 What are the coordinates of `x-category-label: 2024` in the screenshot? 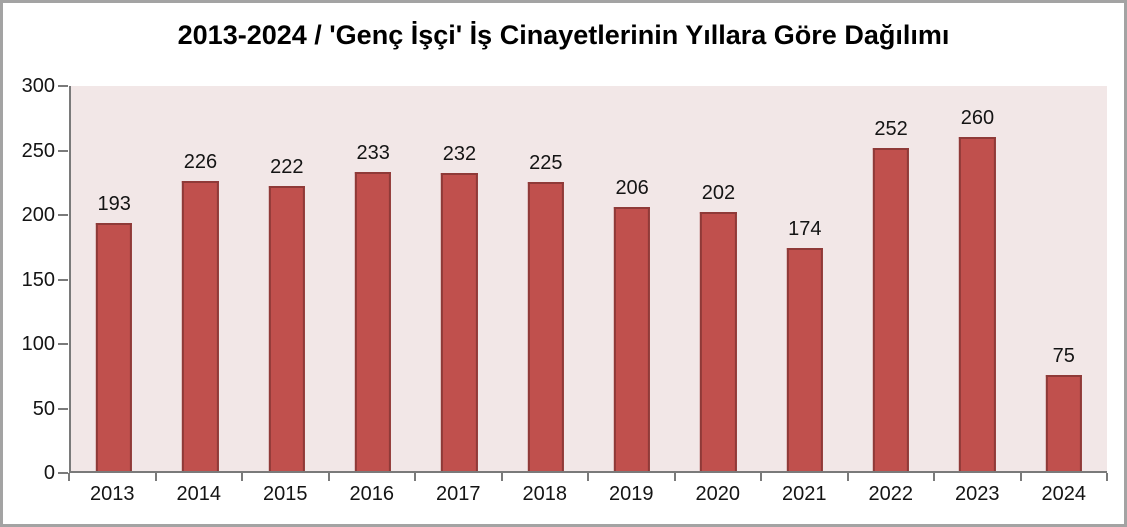 It's located at (1064, 494).